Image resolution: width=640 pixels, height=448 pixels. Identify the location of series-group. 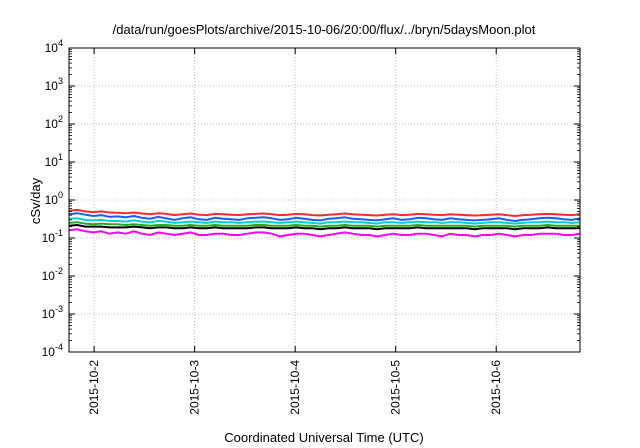
(324, 223).